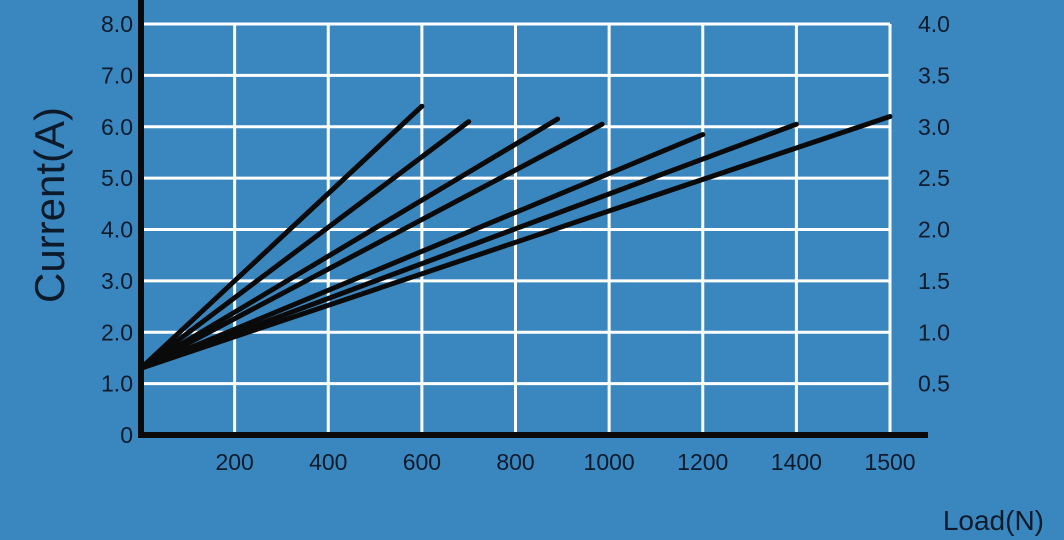  I want to click on y-tick-label-5: 5.0, so click(117, 178).